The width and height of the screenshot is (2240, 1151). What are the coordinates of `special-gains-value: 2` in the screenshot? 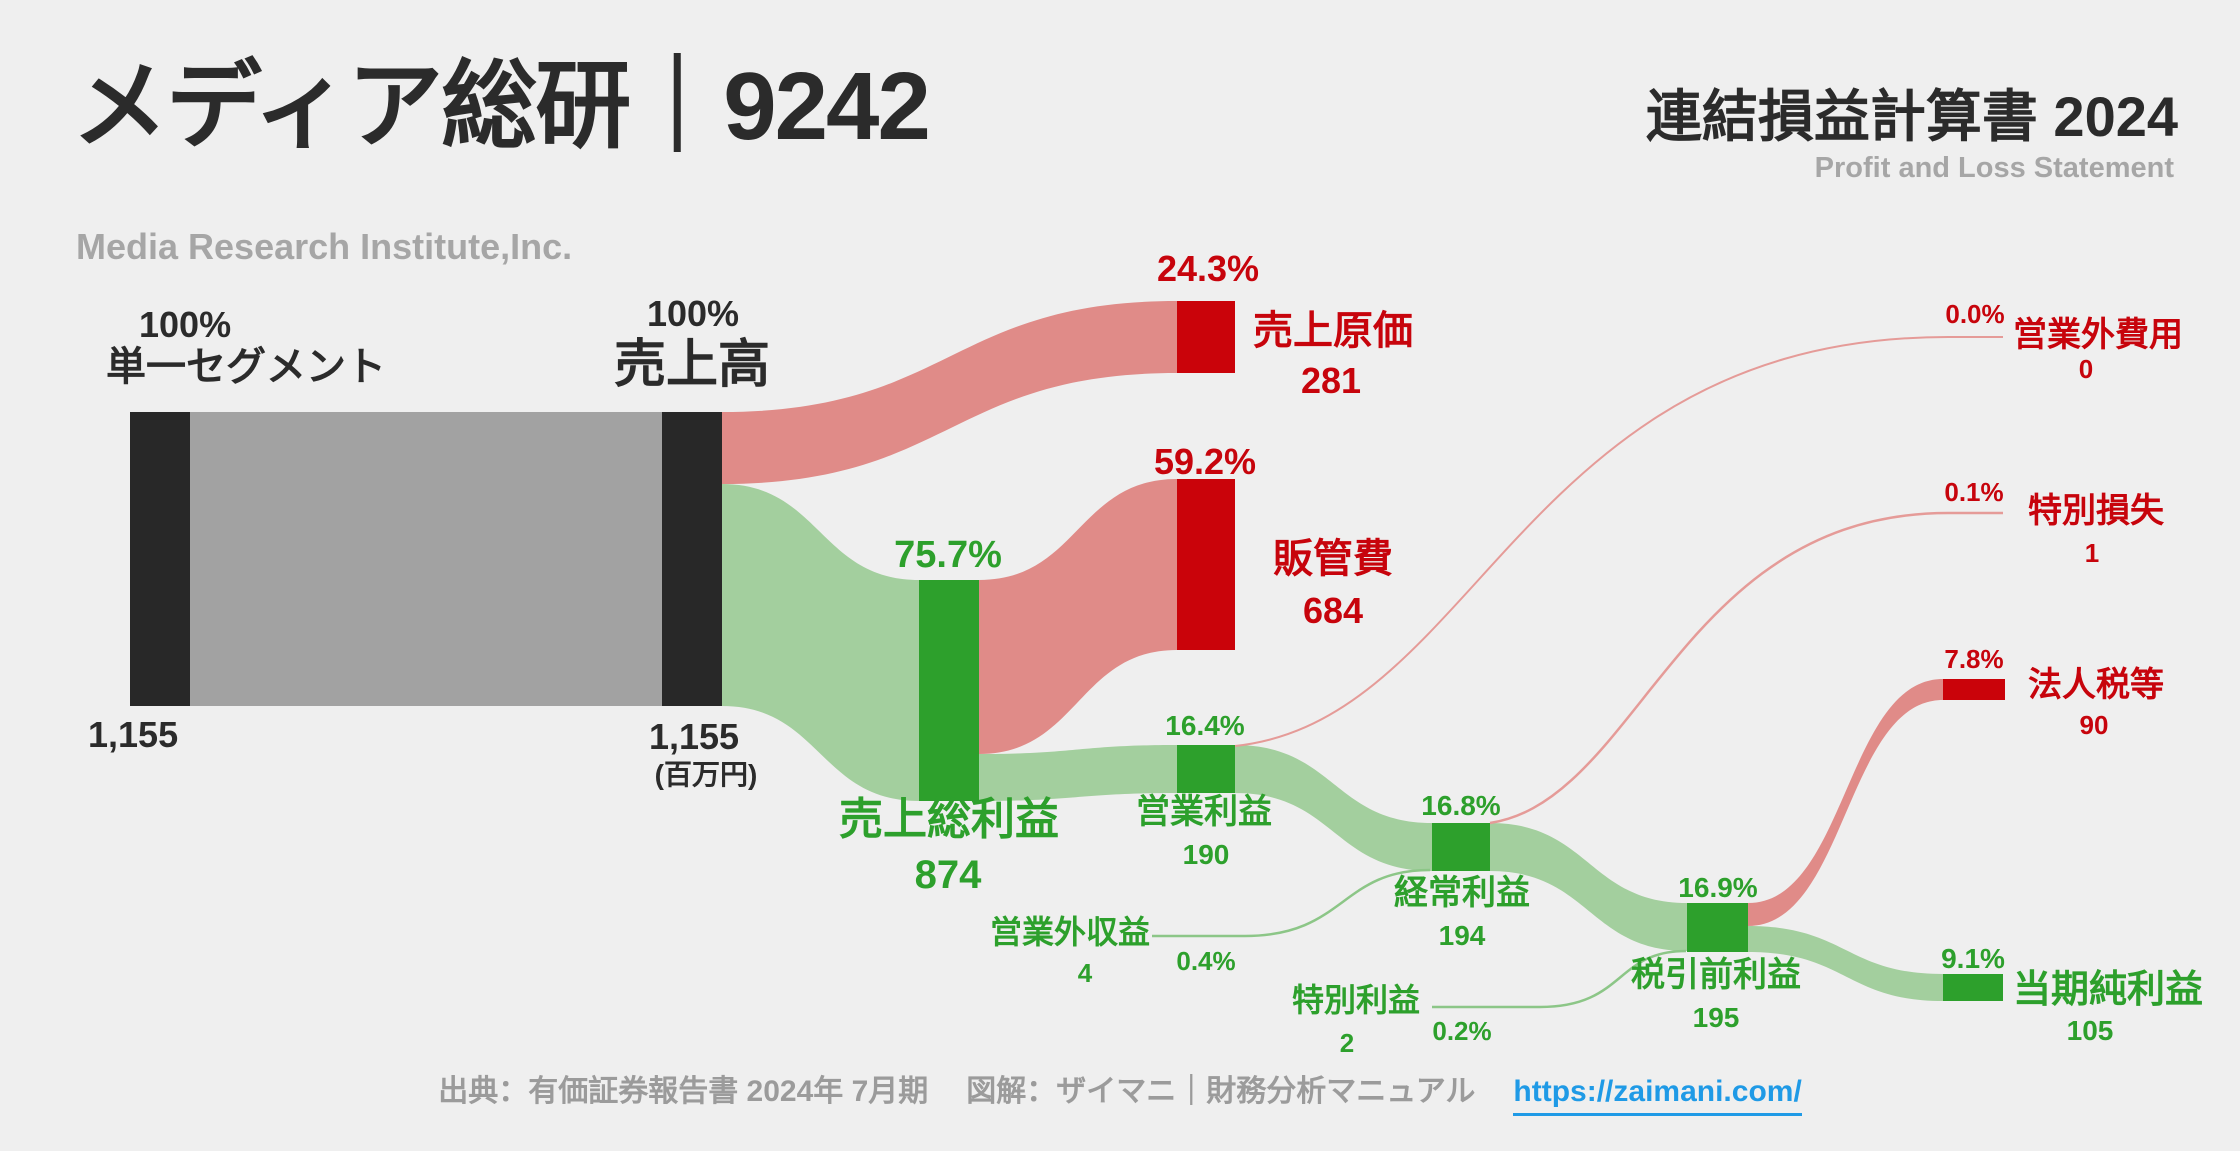 It's located at (1347, 1043).